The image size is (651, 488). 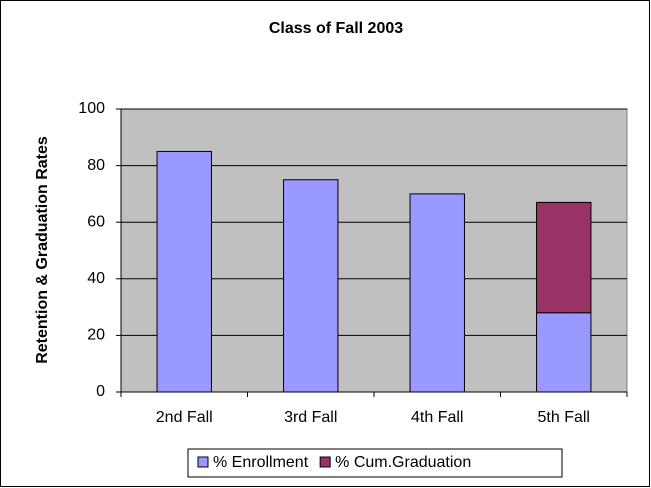 I want to click on y-tick-label: 100, so click(x=91, y=108).